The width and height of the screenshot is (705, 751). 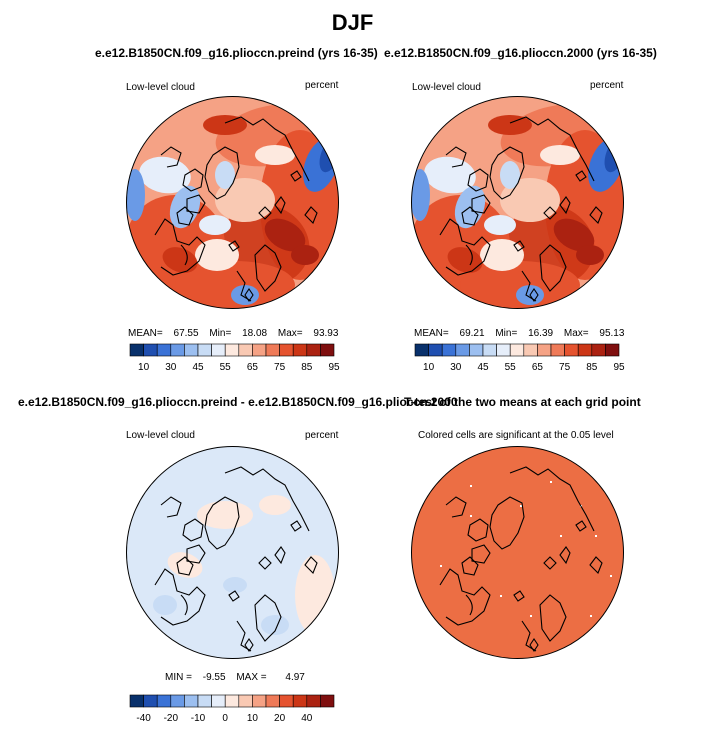 I want to click on right-colorbar-tick-label: 85, so click(x=592, y=367).